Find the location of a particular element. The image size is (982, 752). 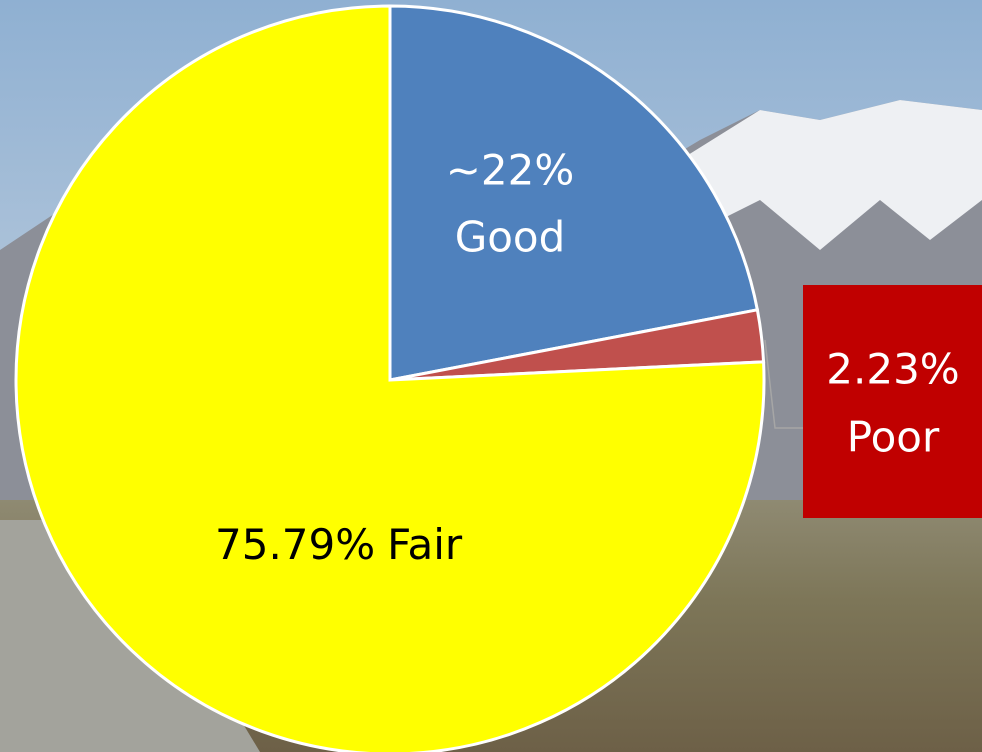

leader-line is located at coordinates (783, 384).